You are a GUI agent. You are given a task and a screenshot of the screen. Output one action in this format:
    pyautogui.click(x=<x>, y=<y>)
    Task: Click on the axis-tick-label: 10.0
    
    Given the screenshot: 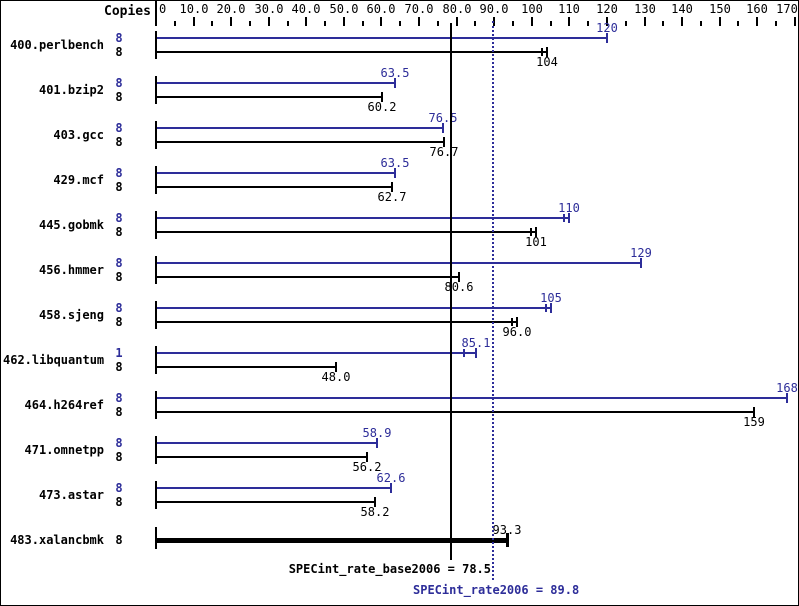 What is the action you would take?
    pyautogui.click(x=194, y=9)
    